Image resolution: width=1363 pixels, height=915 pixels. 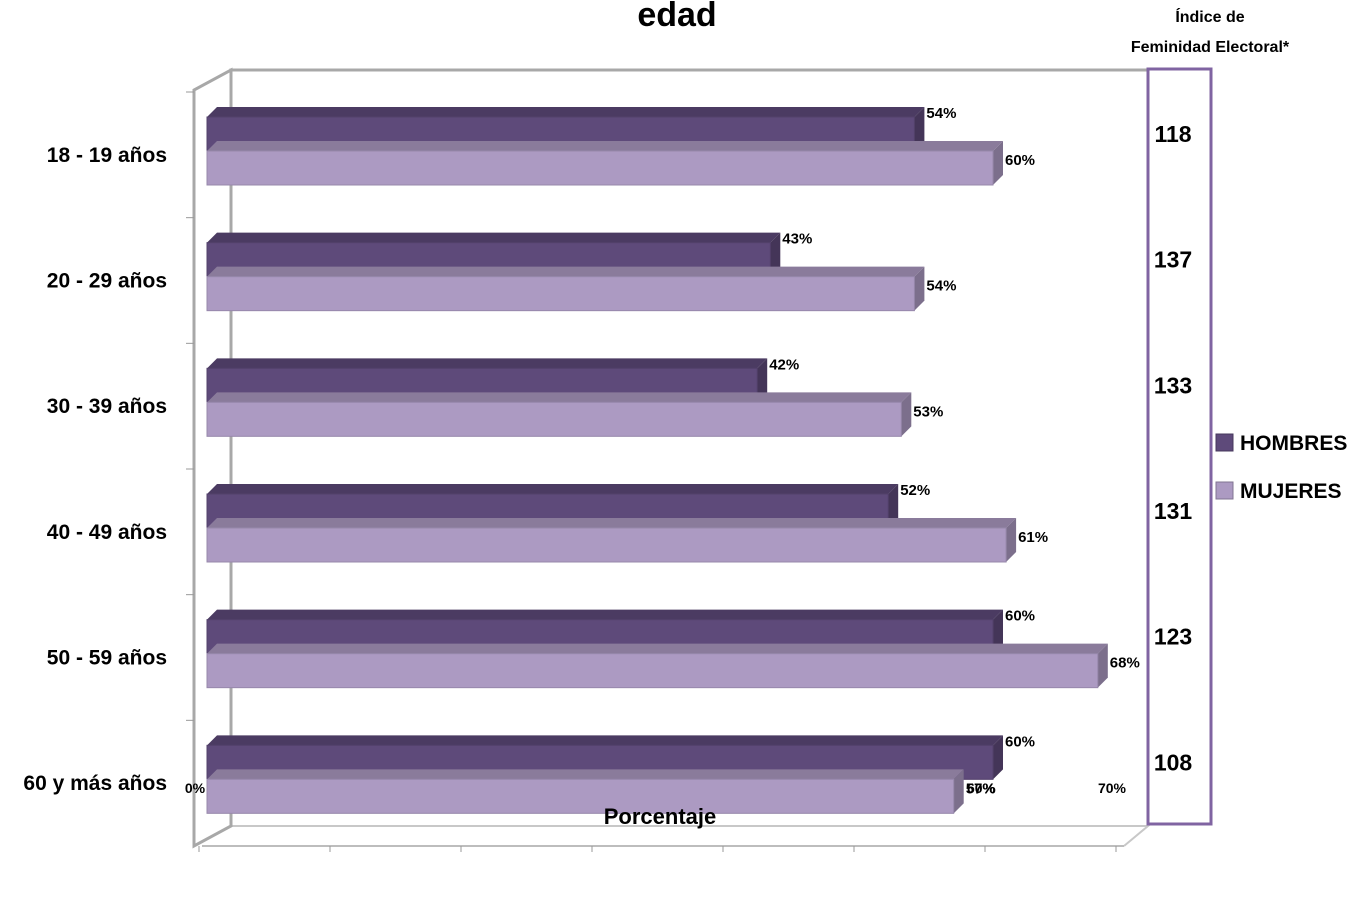 What do you see at coordinates (107, 658) in the screenshot?
I see `category-label: 50 - 59 años` at bounding box center [107, 658].